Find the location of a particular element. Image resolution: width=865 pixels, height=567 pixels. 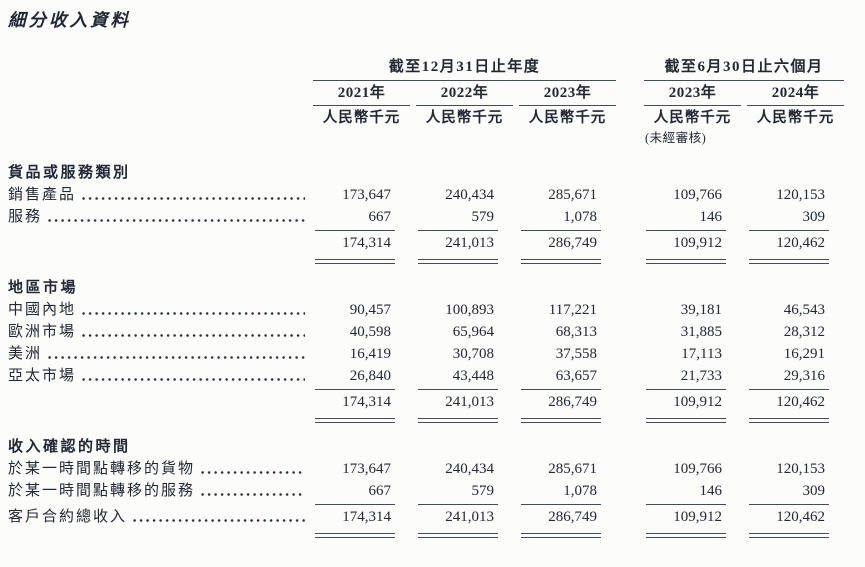

year-column-header: 2021年 is located at coordinates (361, 93).